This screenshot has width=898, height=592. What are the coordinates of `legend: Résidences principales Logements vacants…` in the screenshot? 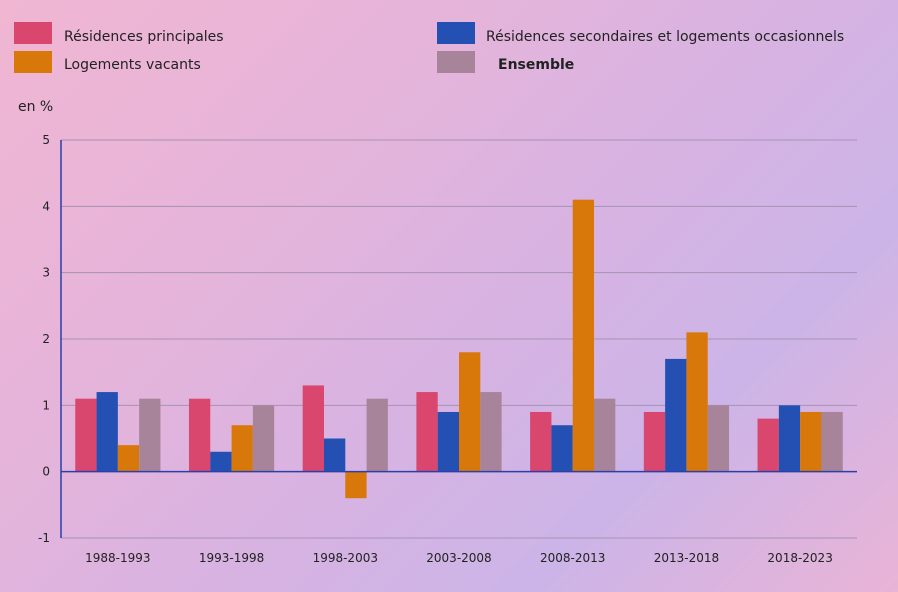 It's located at (429, 47).